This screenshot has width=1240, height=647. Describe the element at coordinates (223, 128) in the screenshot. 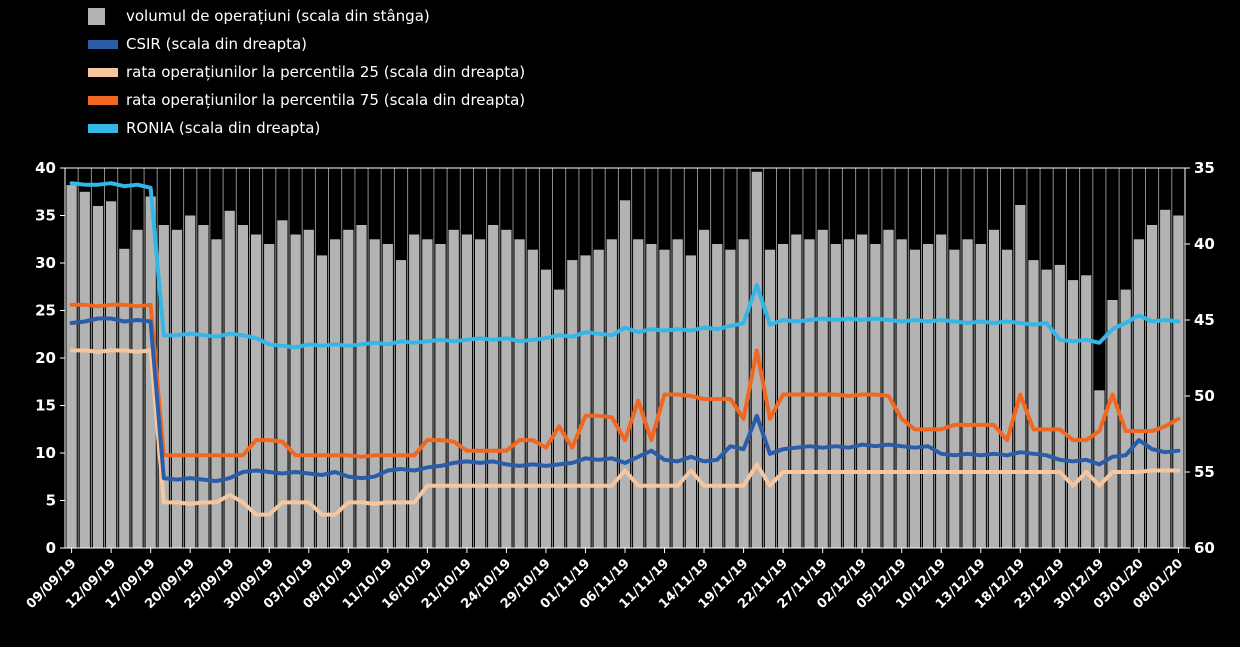

I see `legend-label-ronia: RONIA (scala din dreapta)` at that location.